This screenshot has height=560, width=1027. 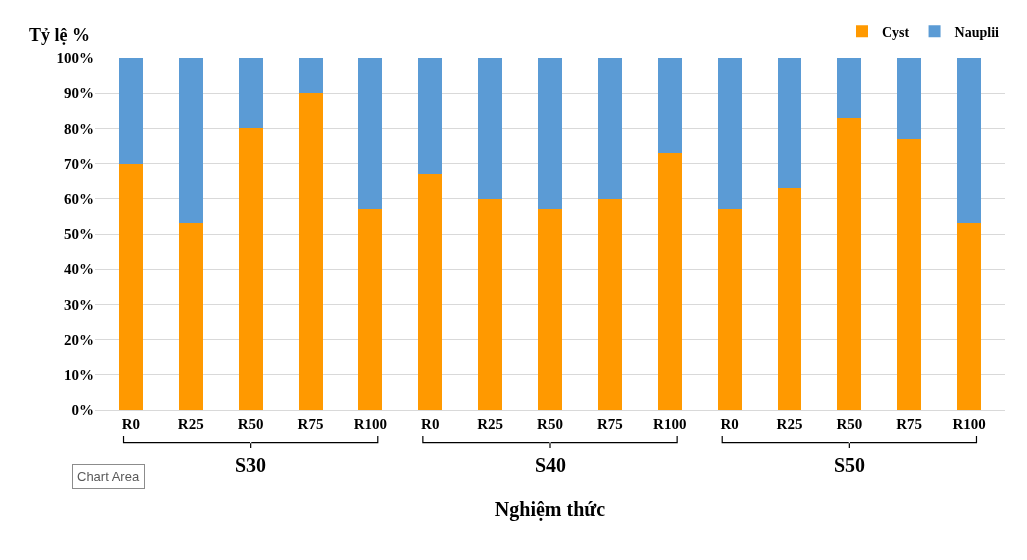 What do you see at coordinates (59, 35) in the screenshot?
I see `y-axis-title: Tỷ lệ %` at bounding box center [59, 35].